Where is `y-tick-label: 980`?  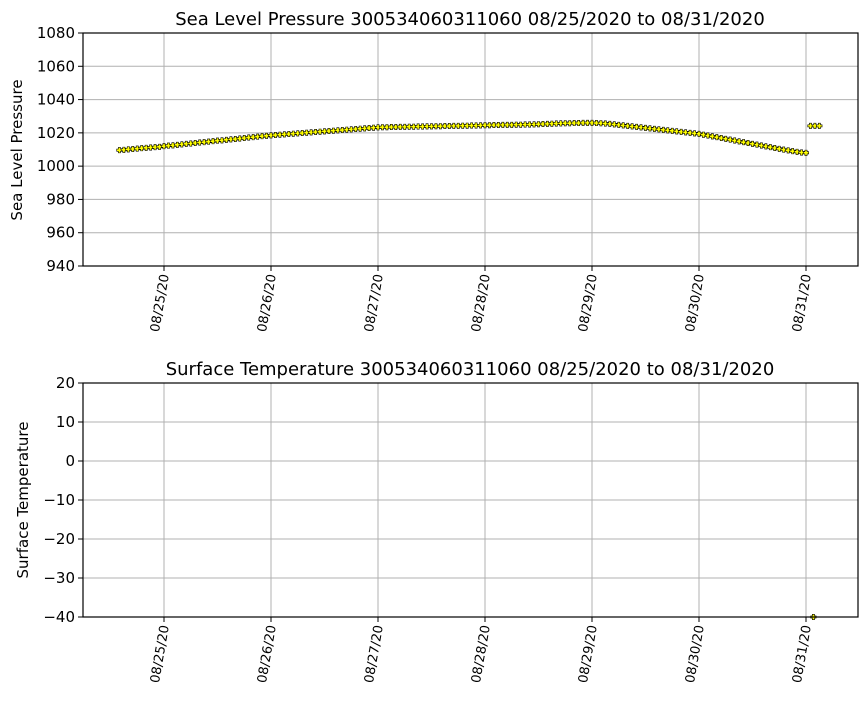 y-tick-label: 980 is located at coordinates (60, 199).